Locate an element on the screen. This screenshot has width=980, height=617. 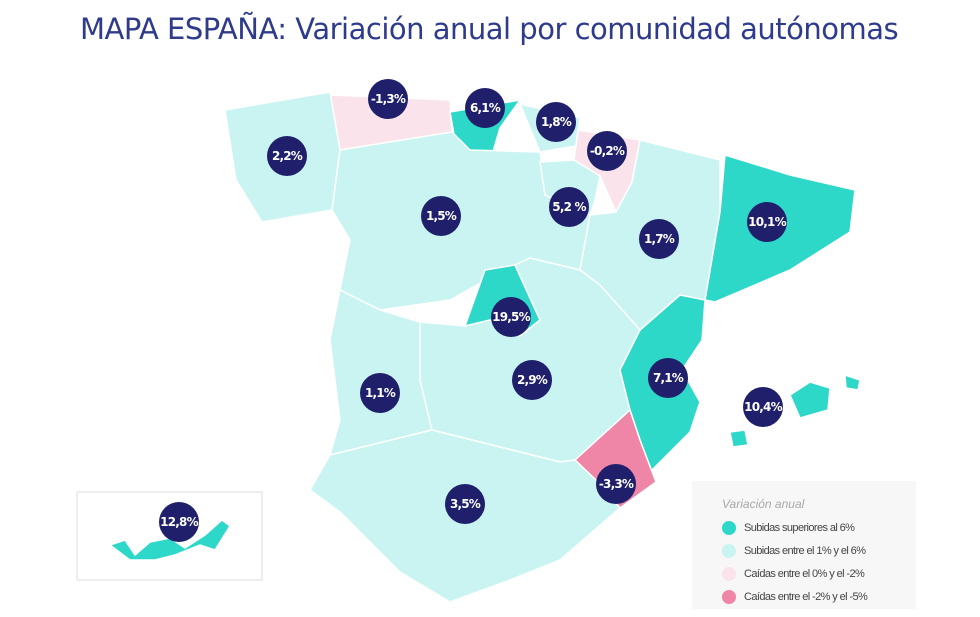
legend-title: Variación anual is located at coordinates (763, 504).